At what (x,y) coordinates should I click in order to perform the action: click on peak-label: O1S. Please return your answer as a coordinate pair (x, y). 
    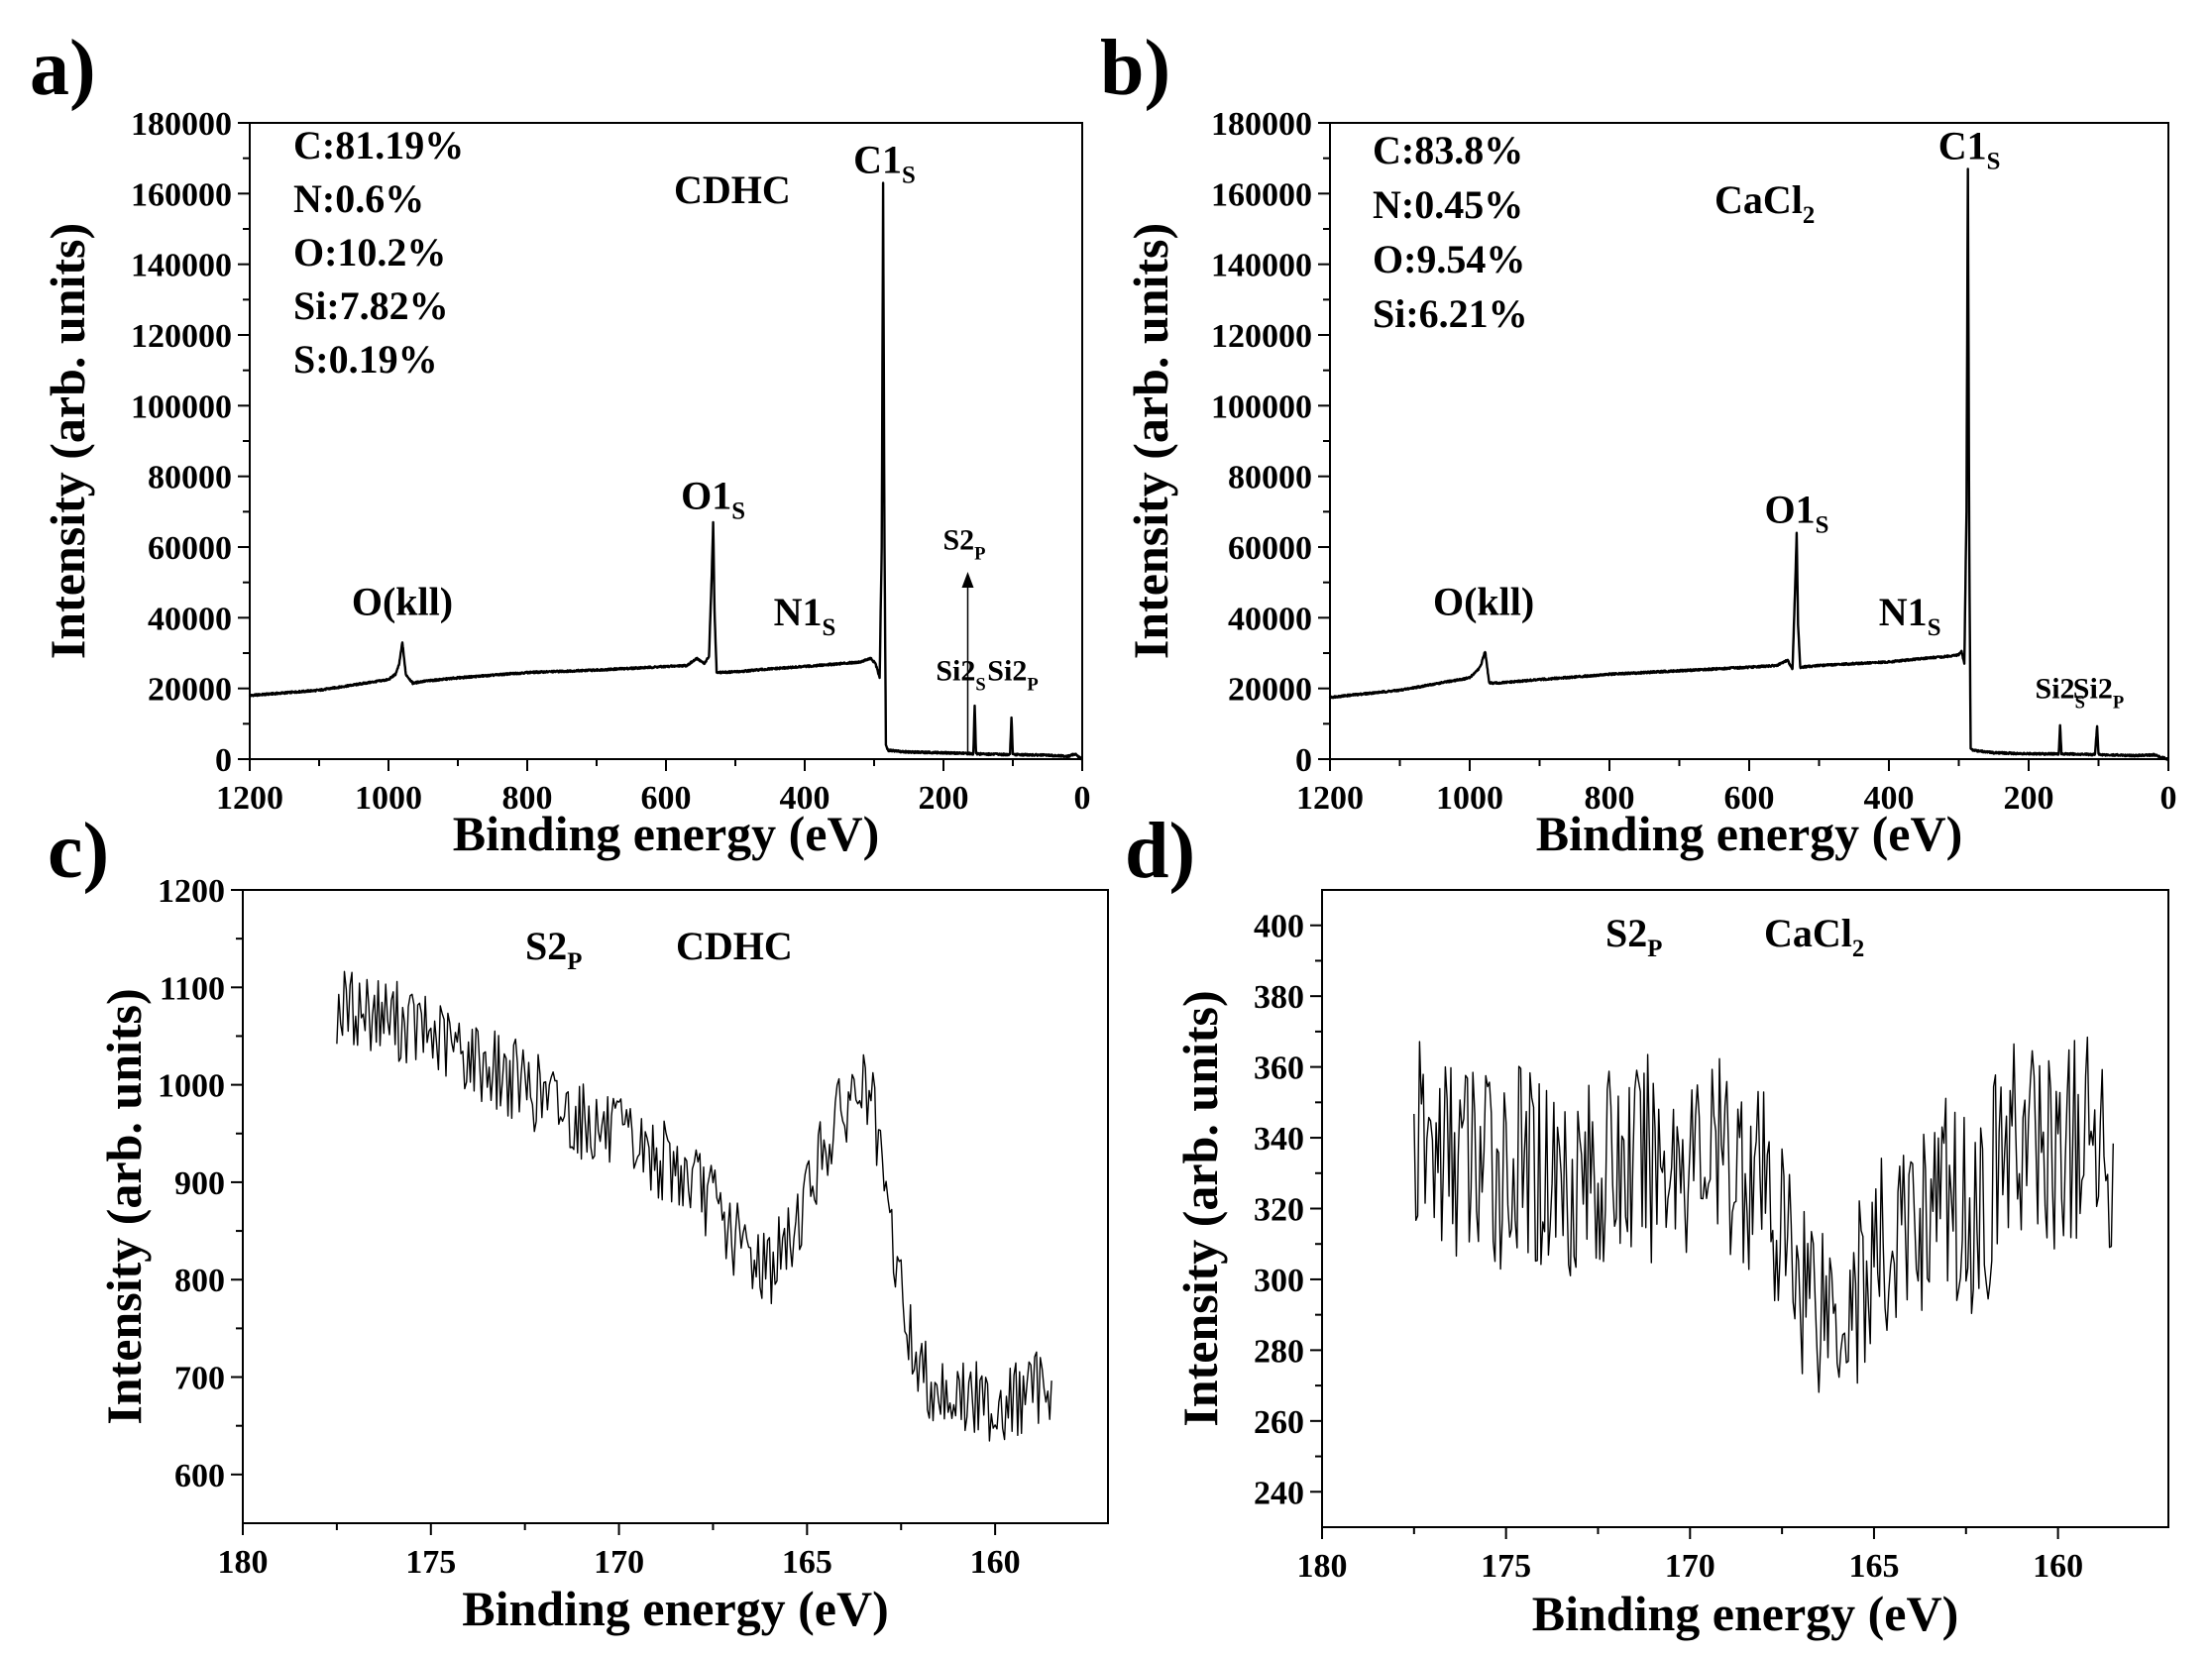
    Looking at the image, I should click on (1796, 513).